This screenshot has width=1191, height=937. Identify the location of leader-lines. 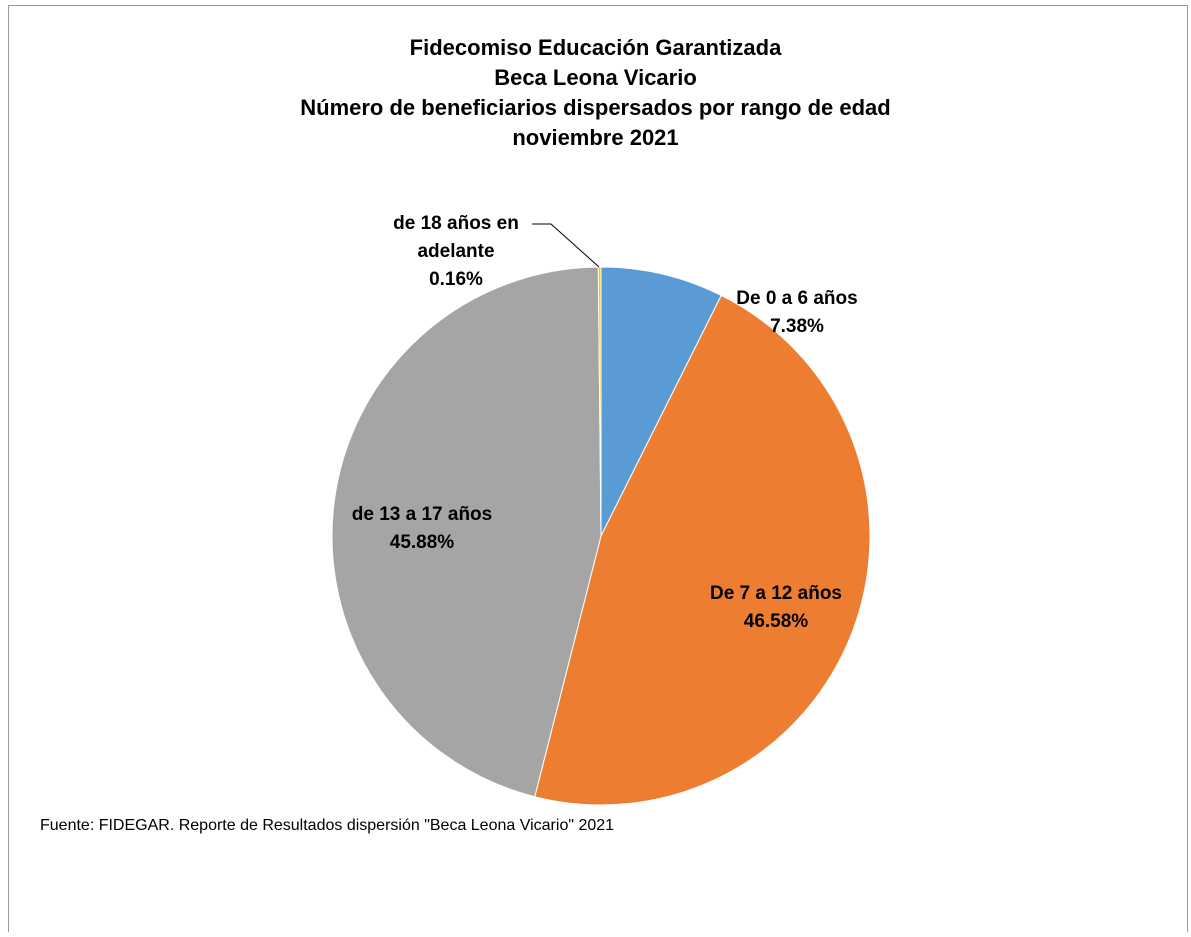
(566, 245).